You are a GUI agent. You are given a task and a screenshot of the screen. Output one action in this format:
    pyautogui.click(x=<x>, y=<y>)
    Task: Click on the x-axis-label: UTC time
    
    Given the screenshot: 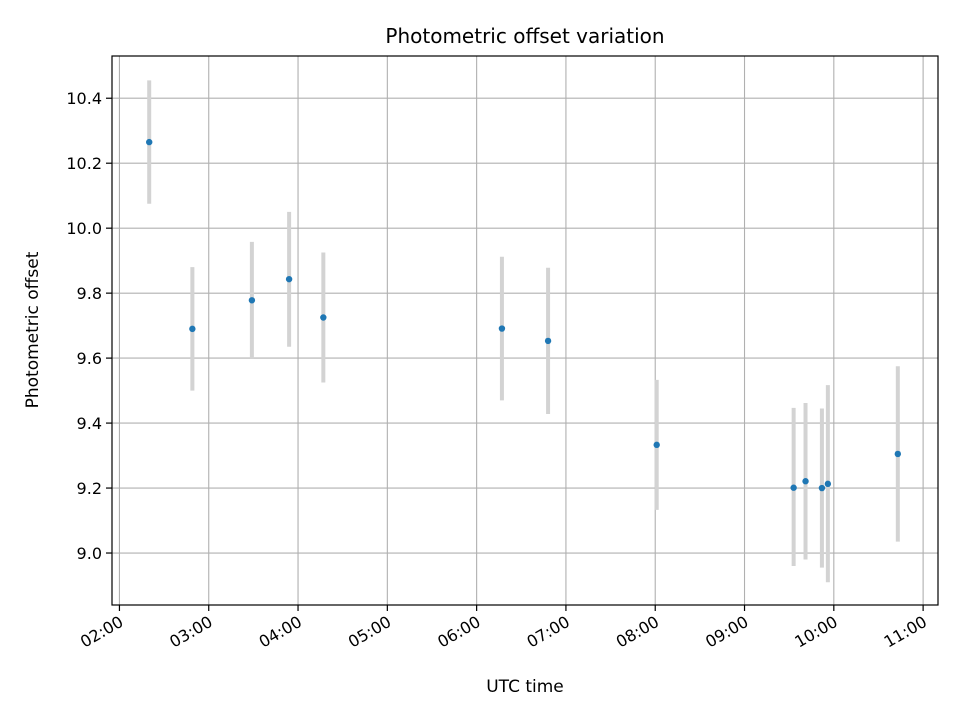 What is the action you would take?
    pyautogui.click(x=525, y=687)
    